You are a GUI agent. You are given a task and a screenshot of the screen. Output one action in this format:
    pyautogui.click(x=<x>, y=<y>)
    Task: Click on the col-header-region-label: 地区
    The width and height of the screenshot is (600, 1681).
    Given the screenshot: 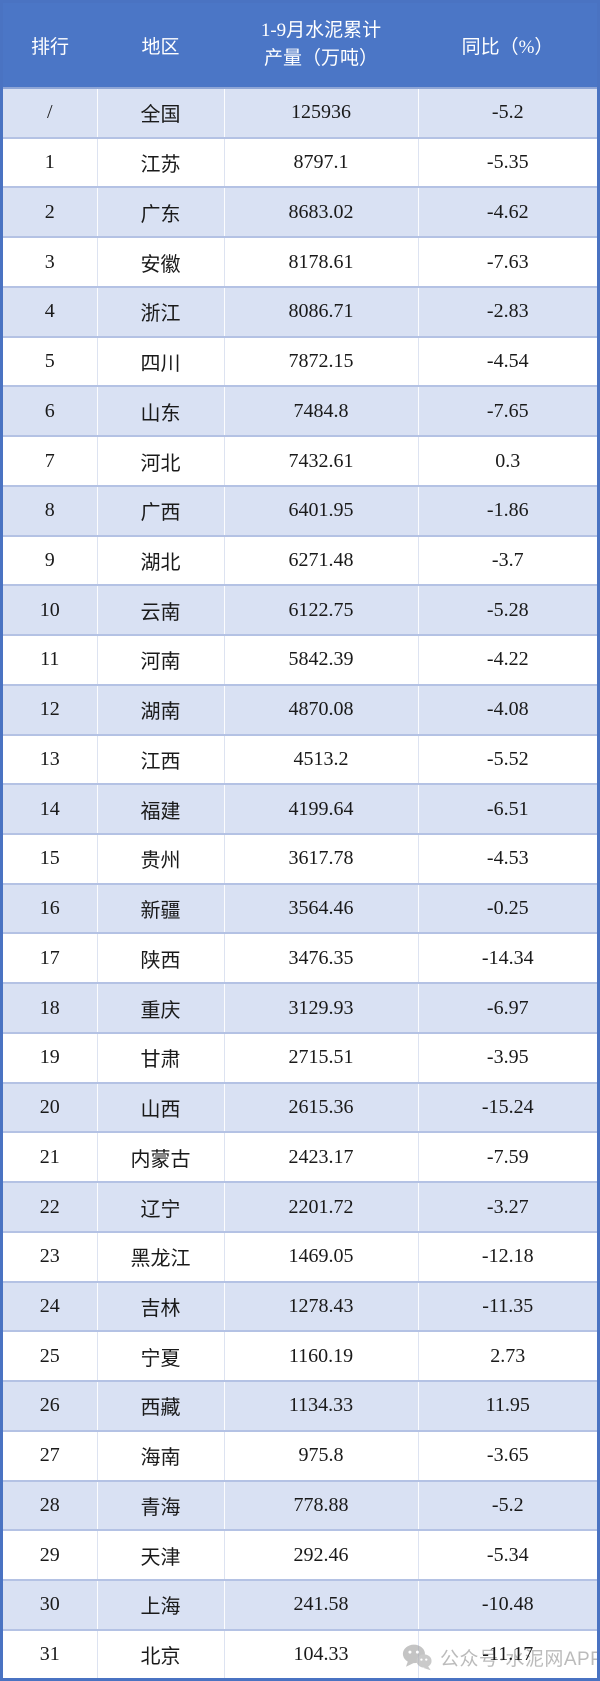 What is the action you would take?
    pyautogui.click(x=160, y=47)
    